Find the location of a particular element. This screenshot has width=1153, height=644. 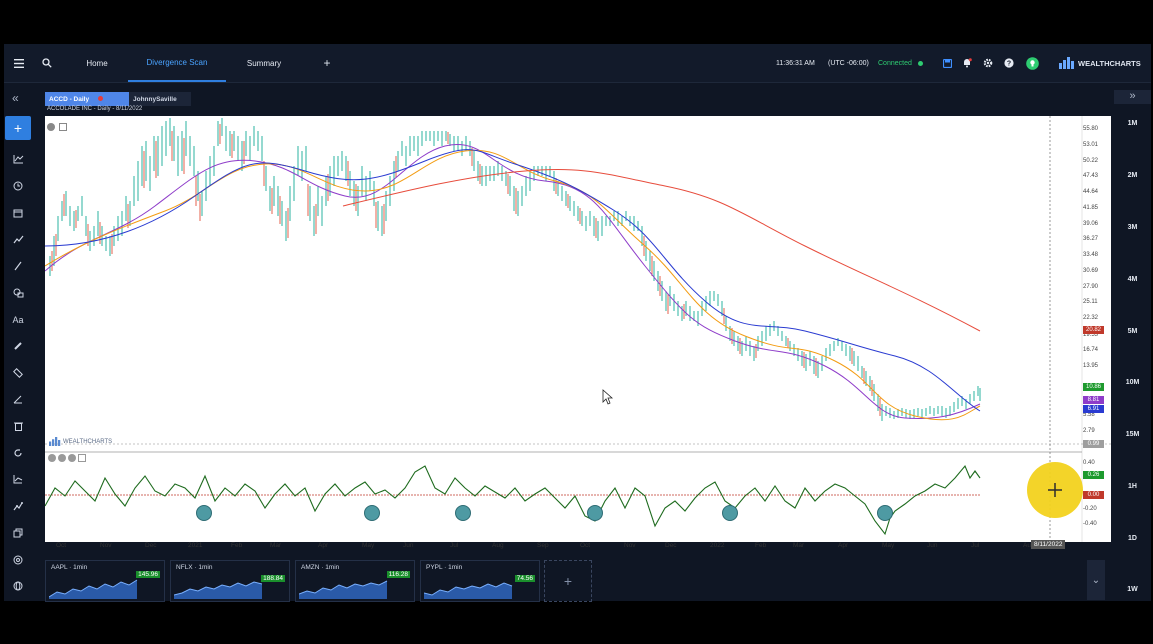

timeframe-1m: 1M is located at coordinates (1132, 123).